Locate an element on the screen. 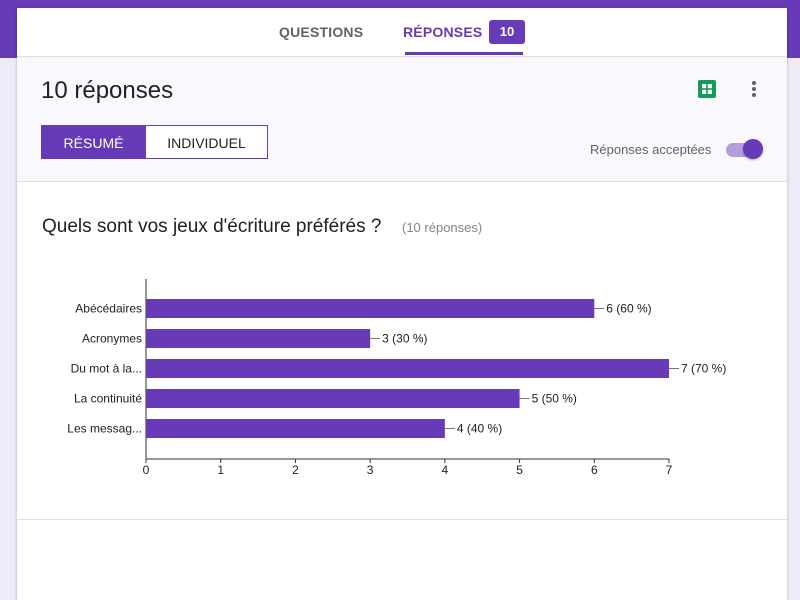 The width and height of the screenshot is (800, 600). responses-count-badge: 10 is located at coordinates (507, 32).